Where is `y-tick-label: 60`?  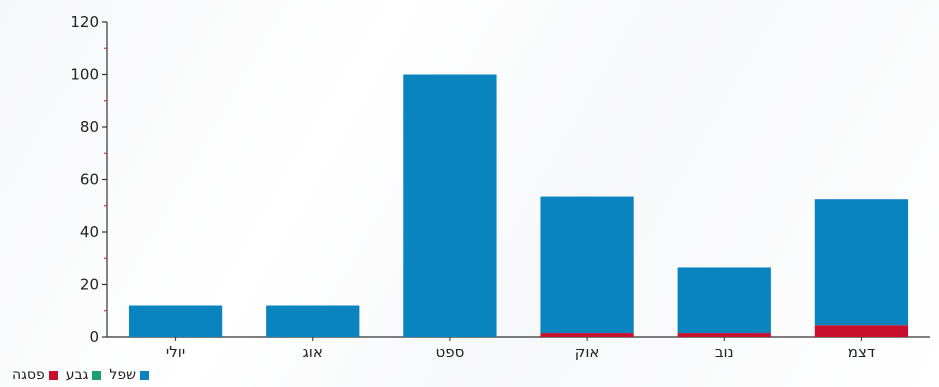 y-tick-label: 60 is located at coordinates (89, 180).